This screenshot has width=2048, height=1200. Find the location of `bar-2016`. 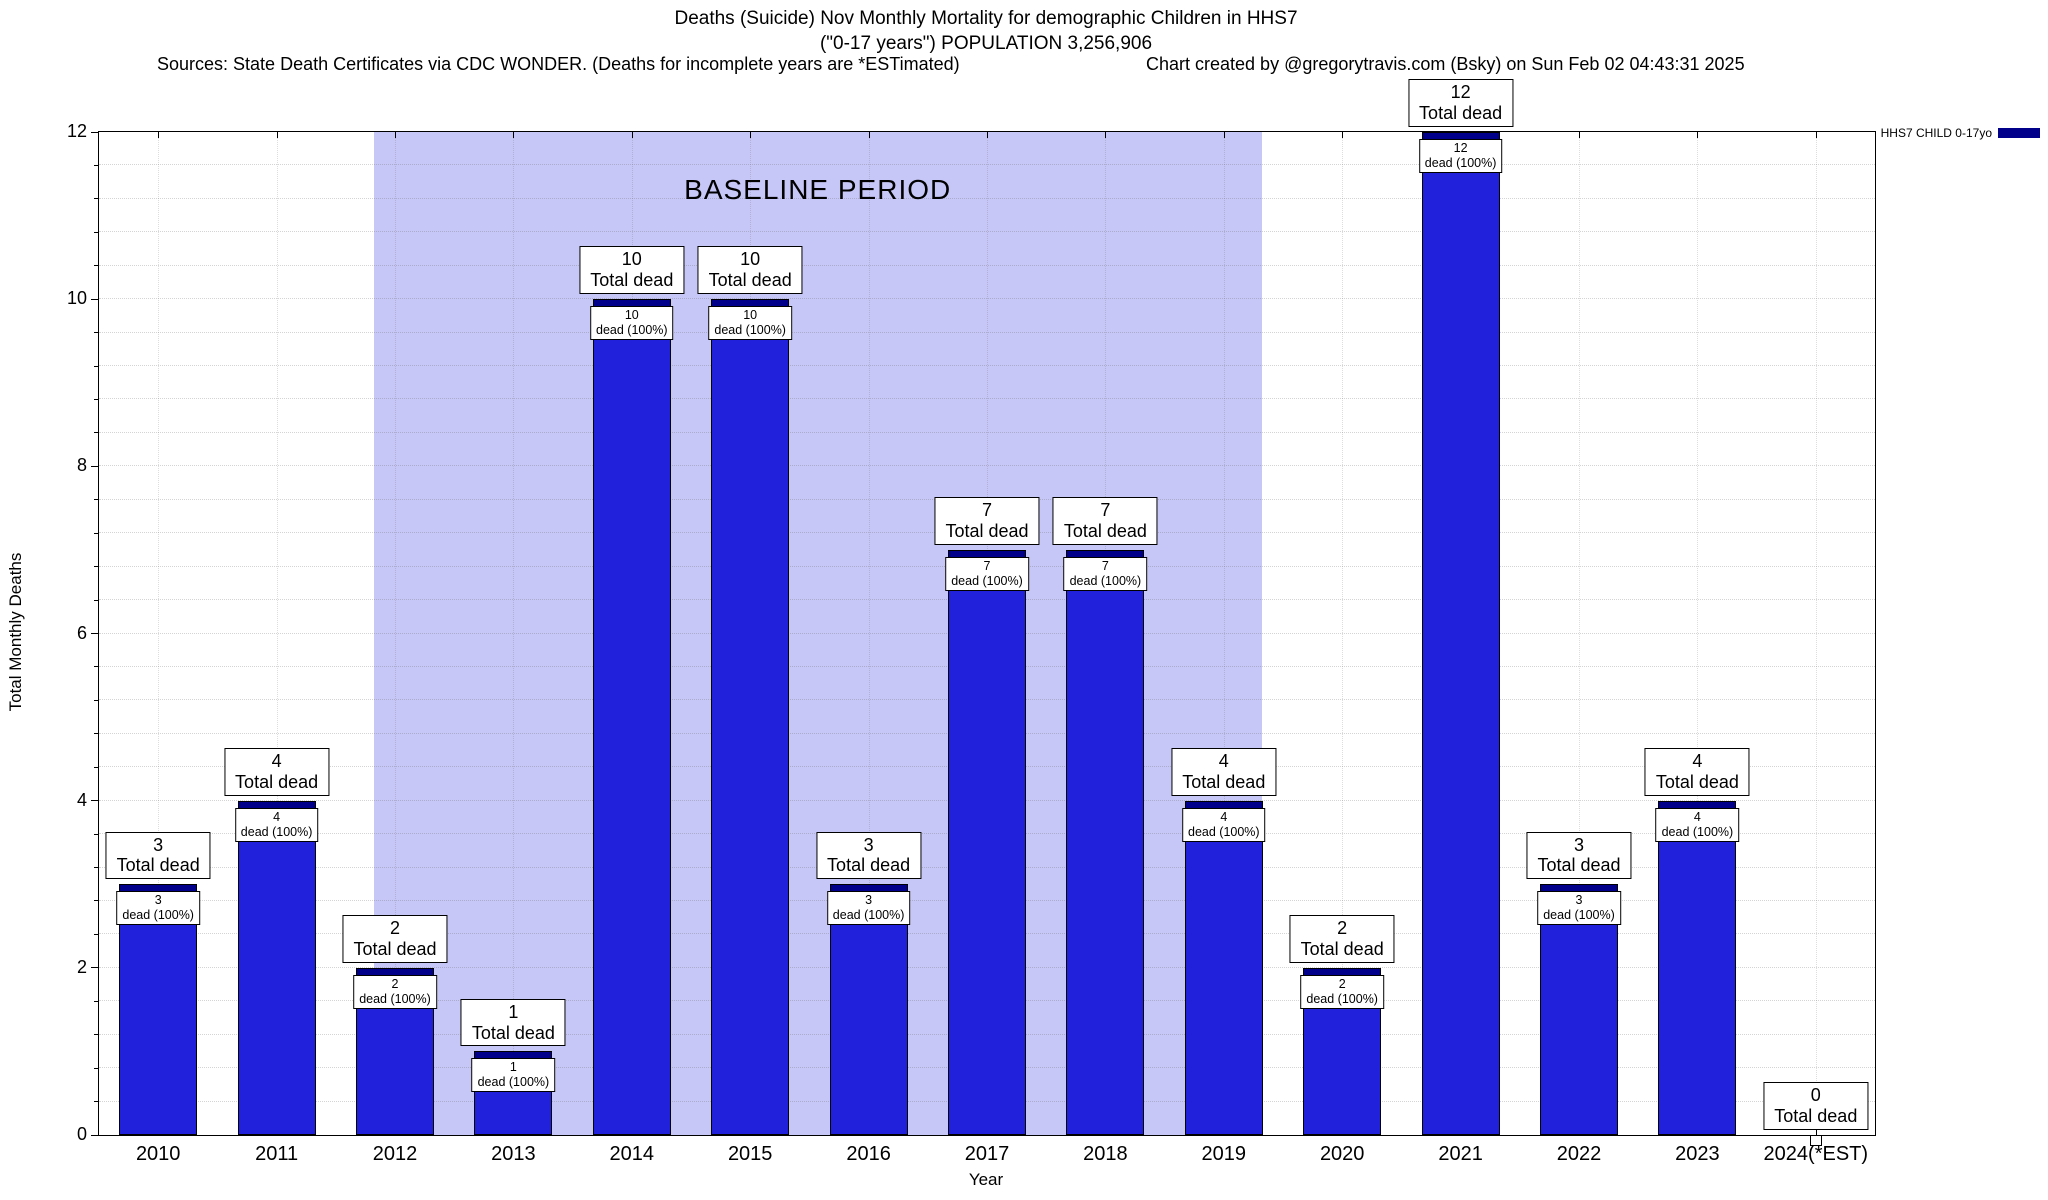

bar-2016 is located at coordinates (868, 1009).